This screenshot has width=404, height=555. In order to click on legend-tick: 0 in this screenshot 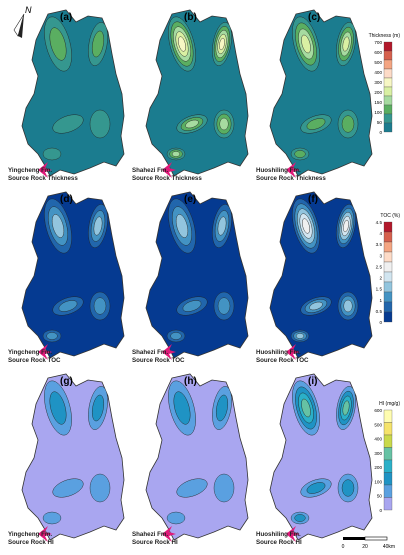, I will do `click(380, 510)`.